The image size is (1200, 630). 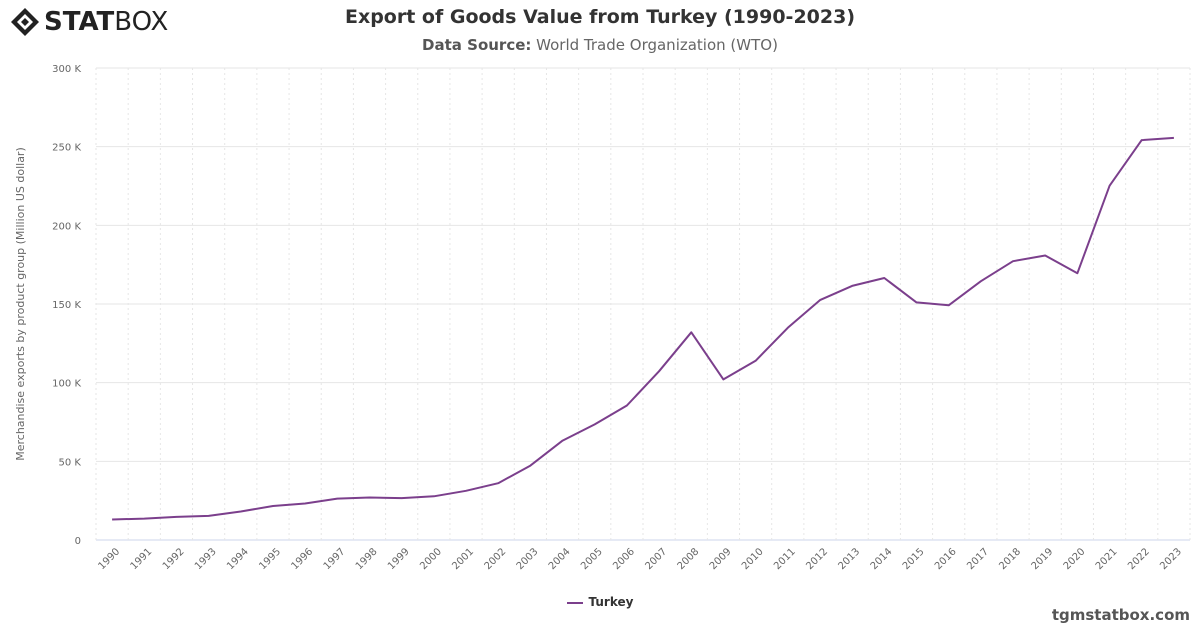 I want to click on x-tick-label: 2015, so click(x=914, y=559).